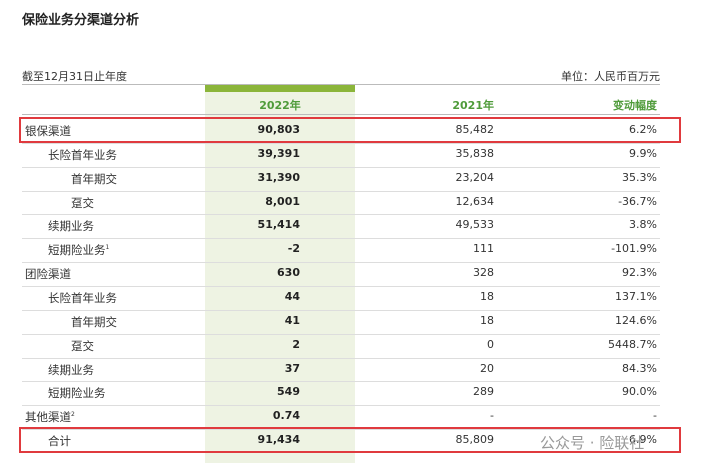 The width and height of the screenshot is (702, 471). What do you see at coordinates (73, 415) in the screenshot?
I see `footnote: 2` at bounding box center [73, 415].